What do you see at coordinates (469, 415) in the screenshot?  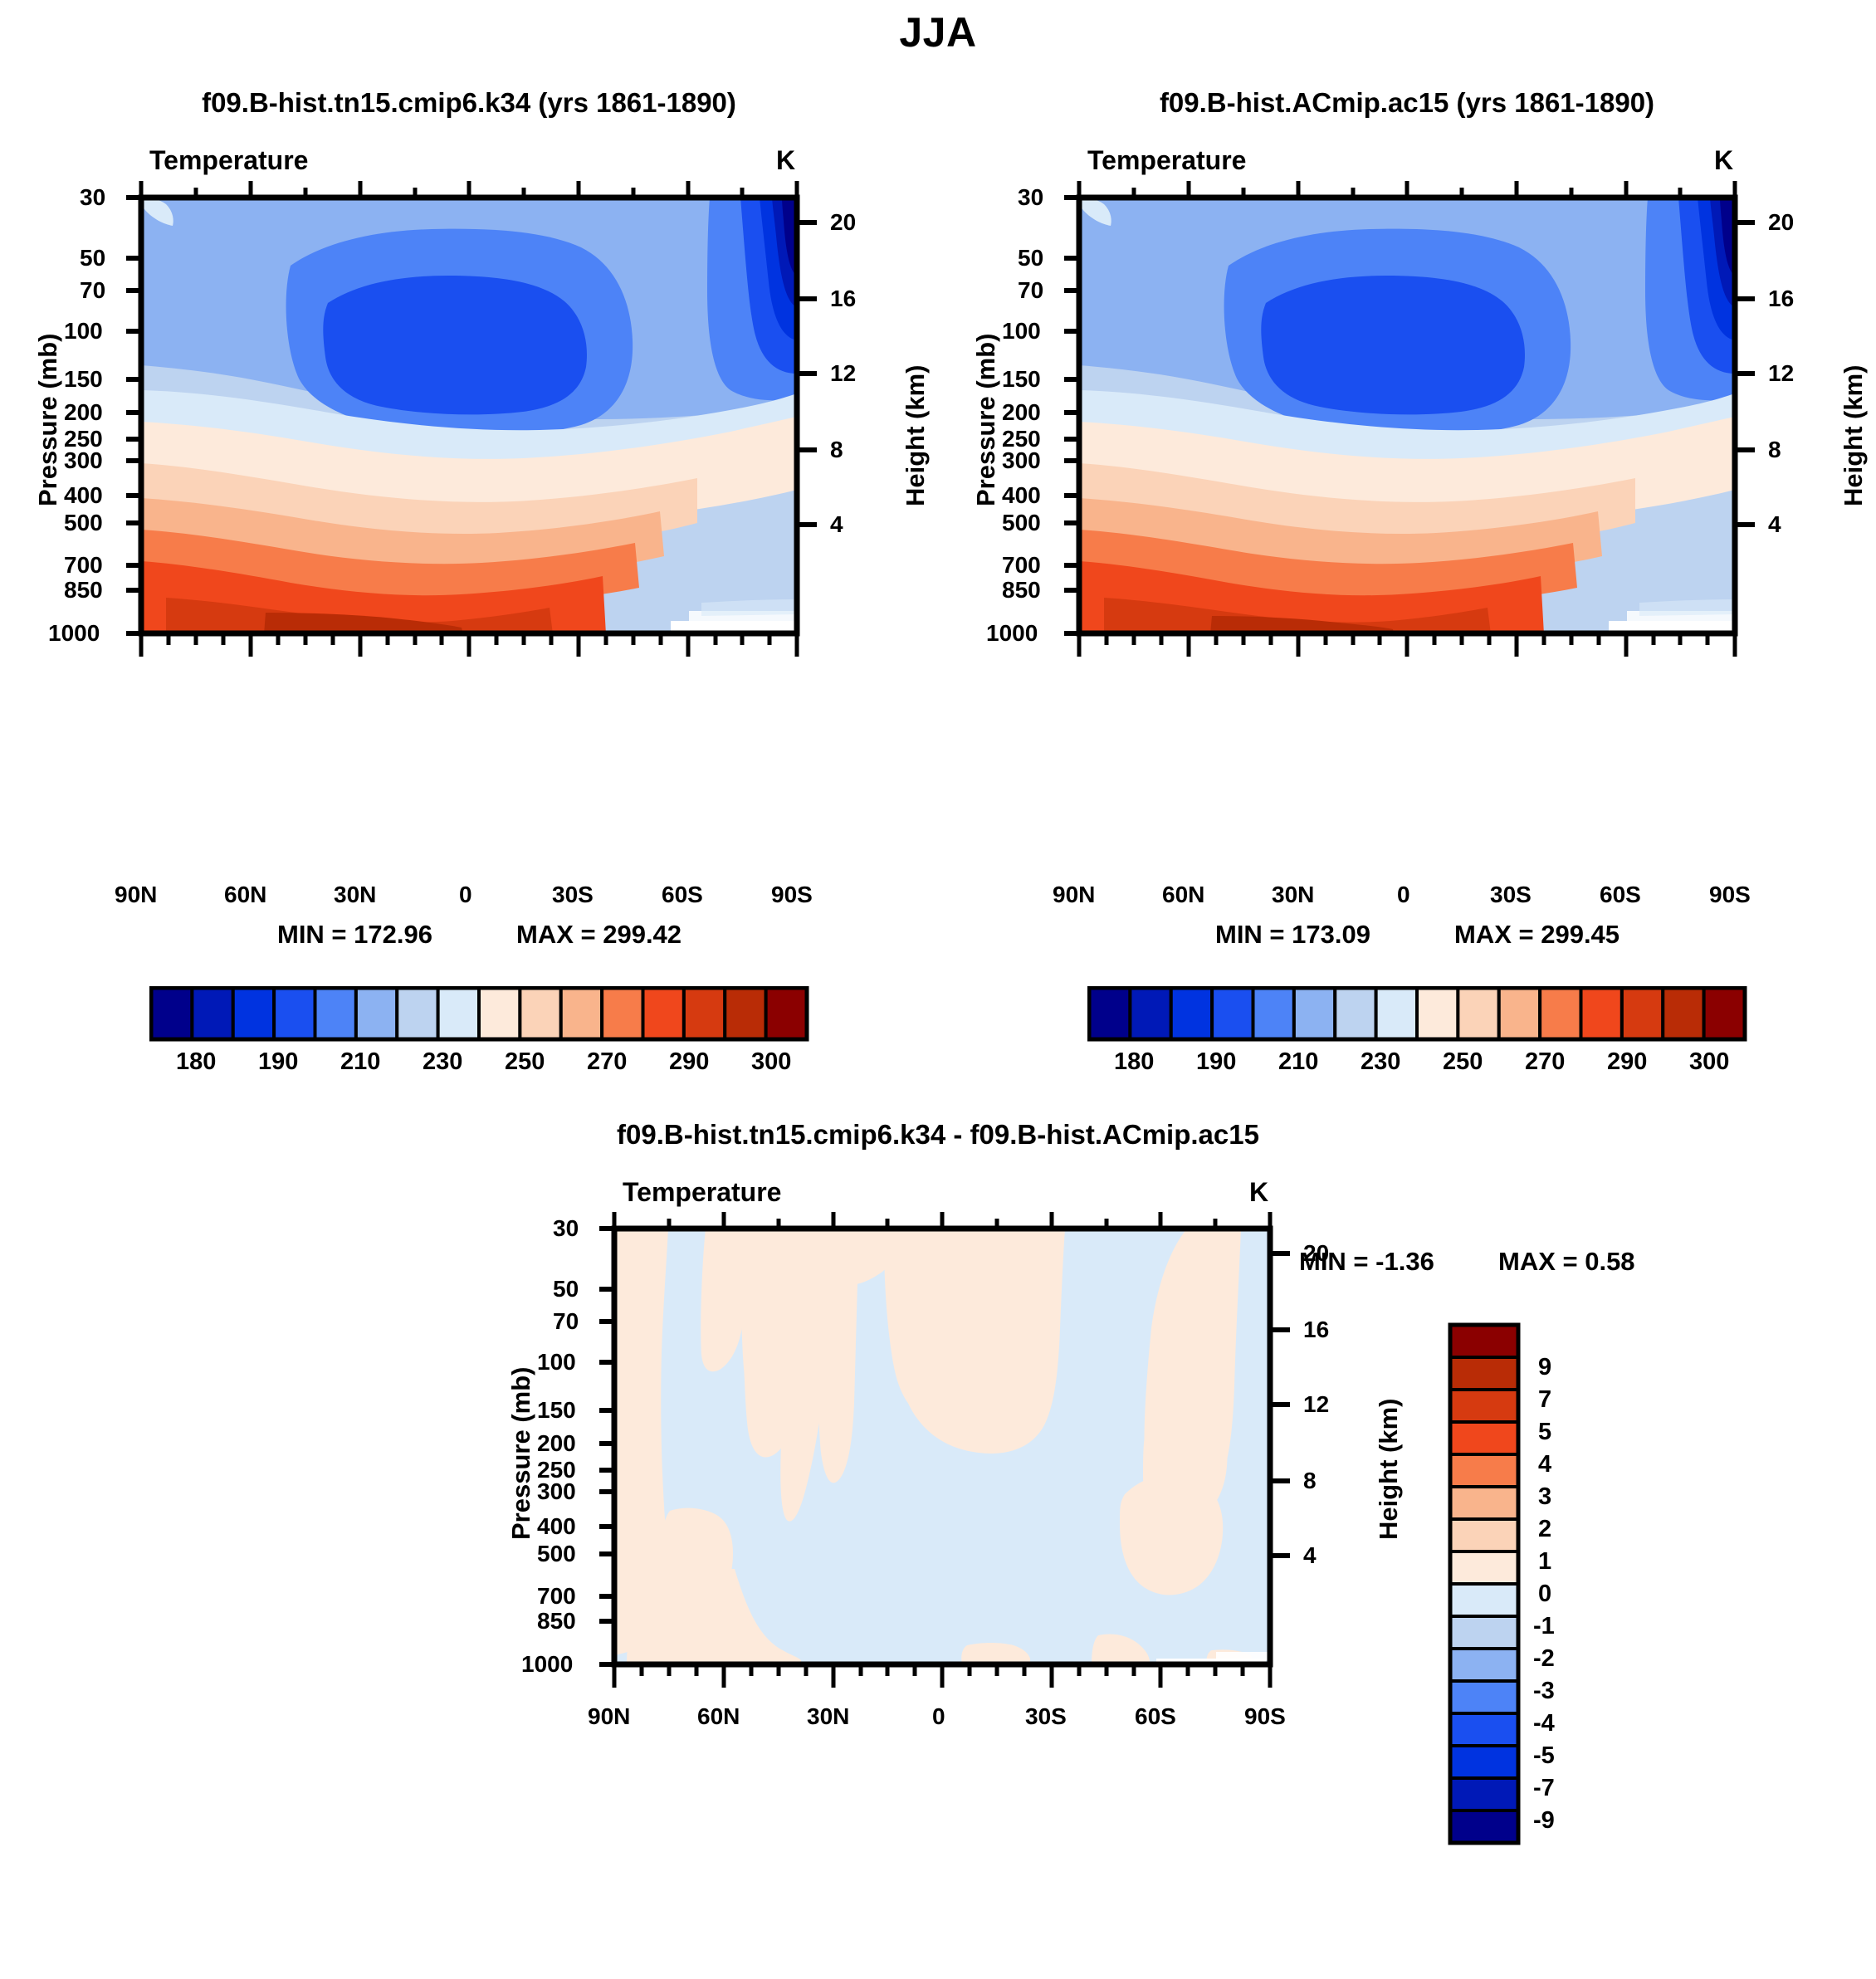 I see `contour-fill-left` at bounding box center [469, 415].